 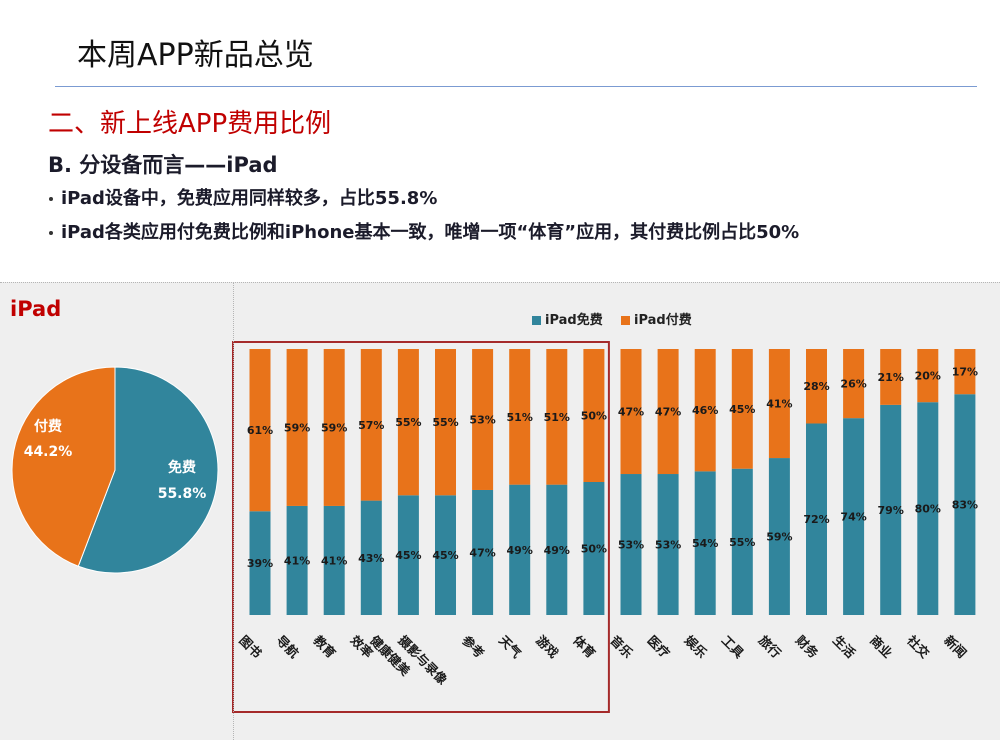 I want to click on bar-paid-value-label-14: 41%, so click(x=779, y=404).